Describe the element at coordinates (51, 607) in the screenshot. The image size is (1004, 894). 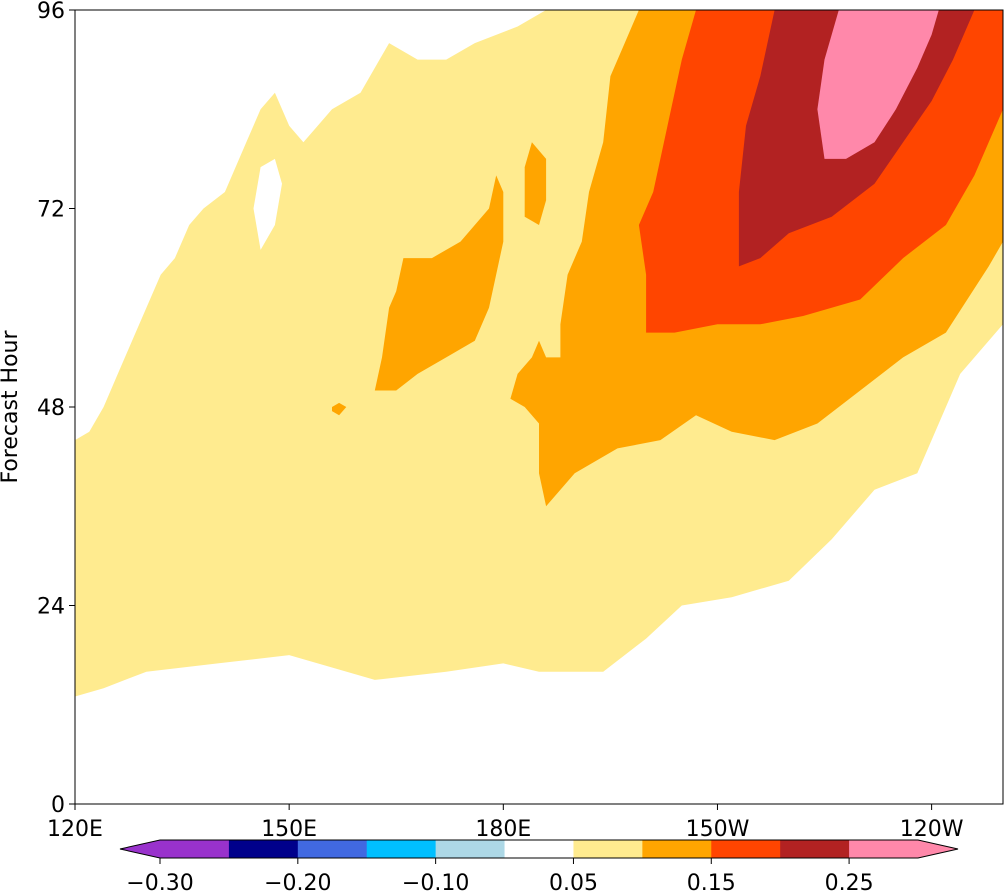
I see `y-tick-label: 24` at that location.